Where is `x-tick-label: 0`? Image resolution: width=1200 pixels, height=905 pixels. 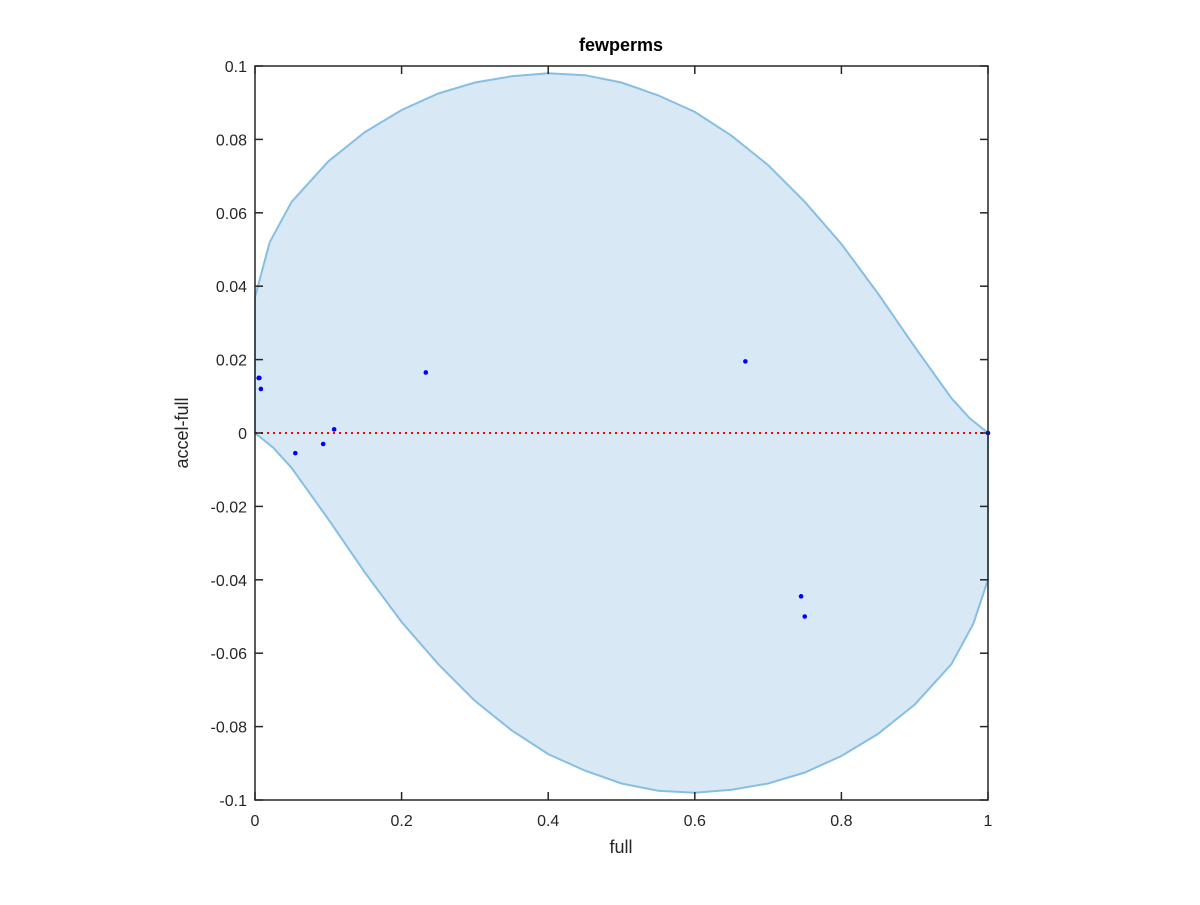
x-tick-label: 0 is located at coordinates (255, 821).